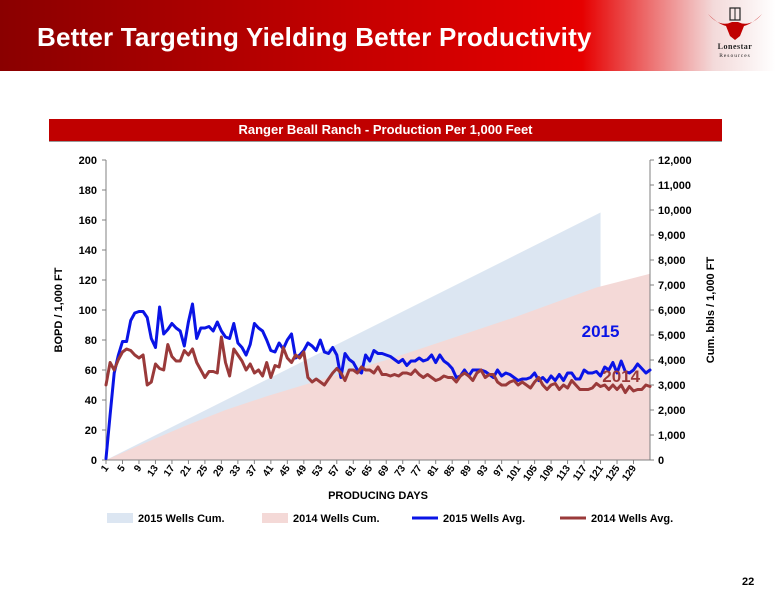  What do you see at coordinates (384, 471) in the screenshot?
I see `x-tick-label: 69` at bounding box center [384, 471].